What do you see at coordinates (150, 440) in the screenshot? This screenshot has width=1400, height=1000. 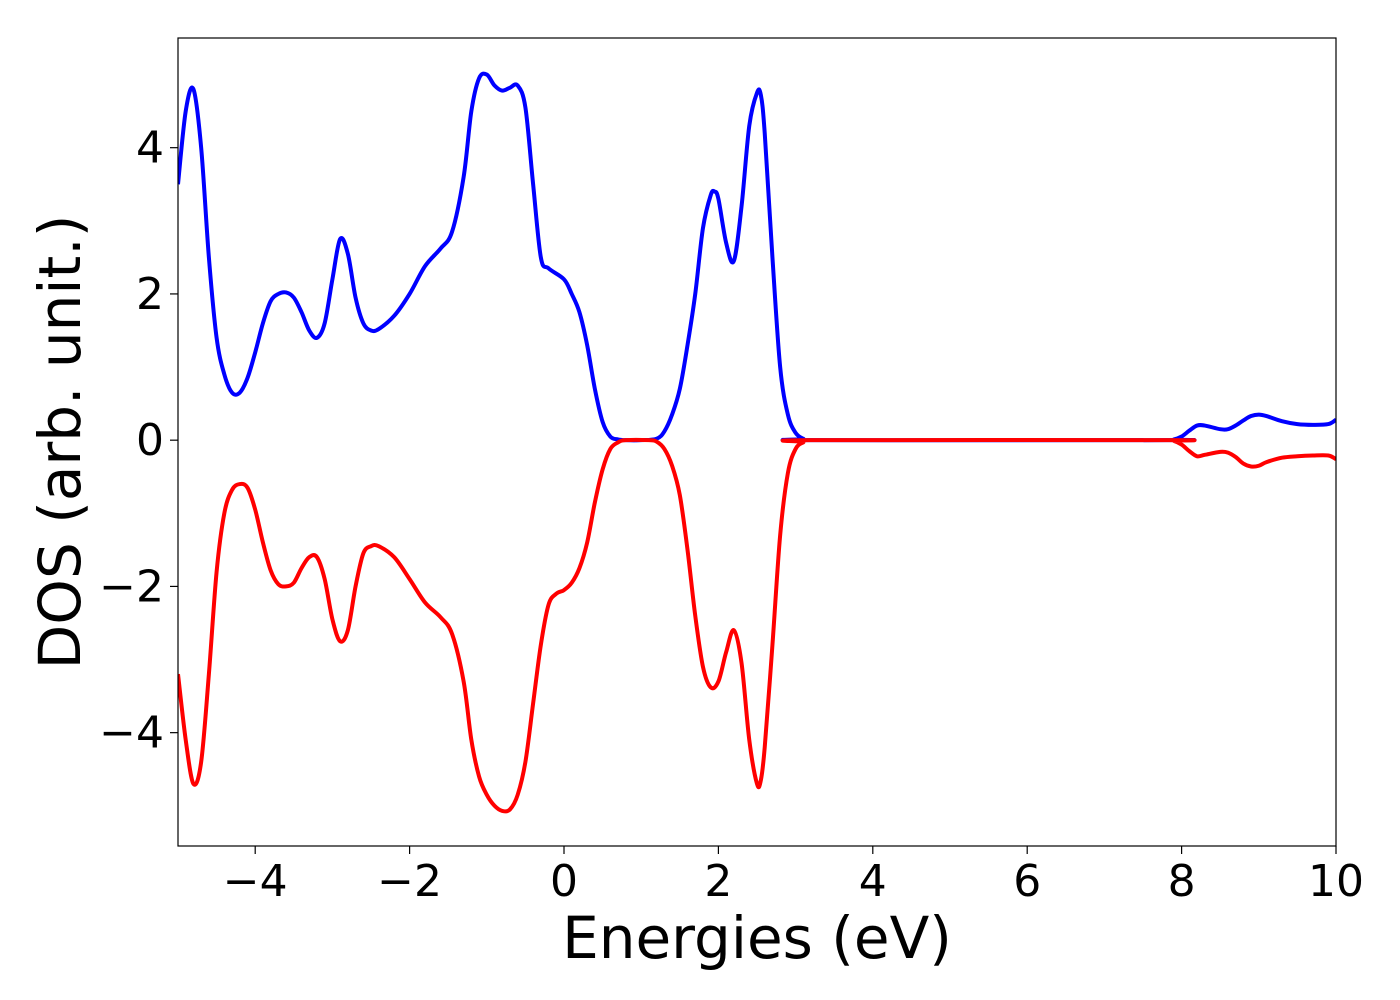 I see `y-tick-label: 0` at bounding box center [150, 440].